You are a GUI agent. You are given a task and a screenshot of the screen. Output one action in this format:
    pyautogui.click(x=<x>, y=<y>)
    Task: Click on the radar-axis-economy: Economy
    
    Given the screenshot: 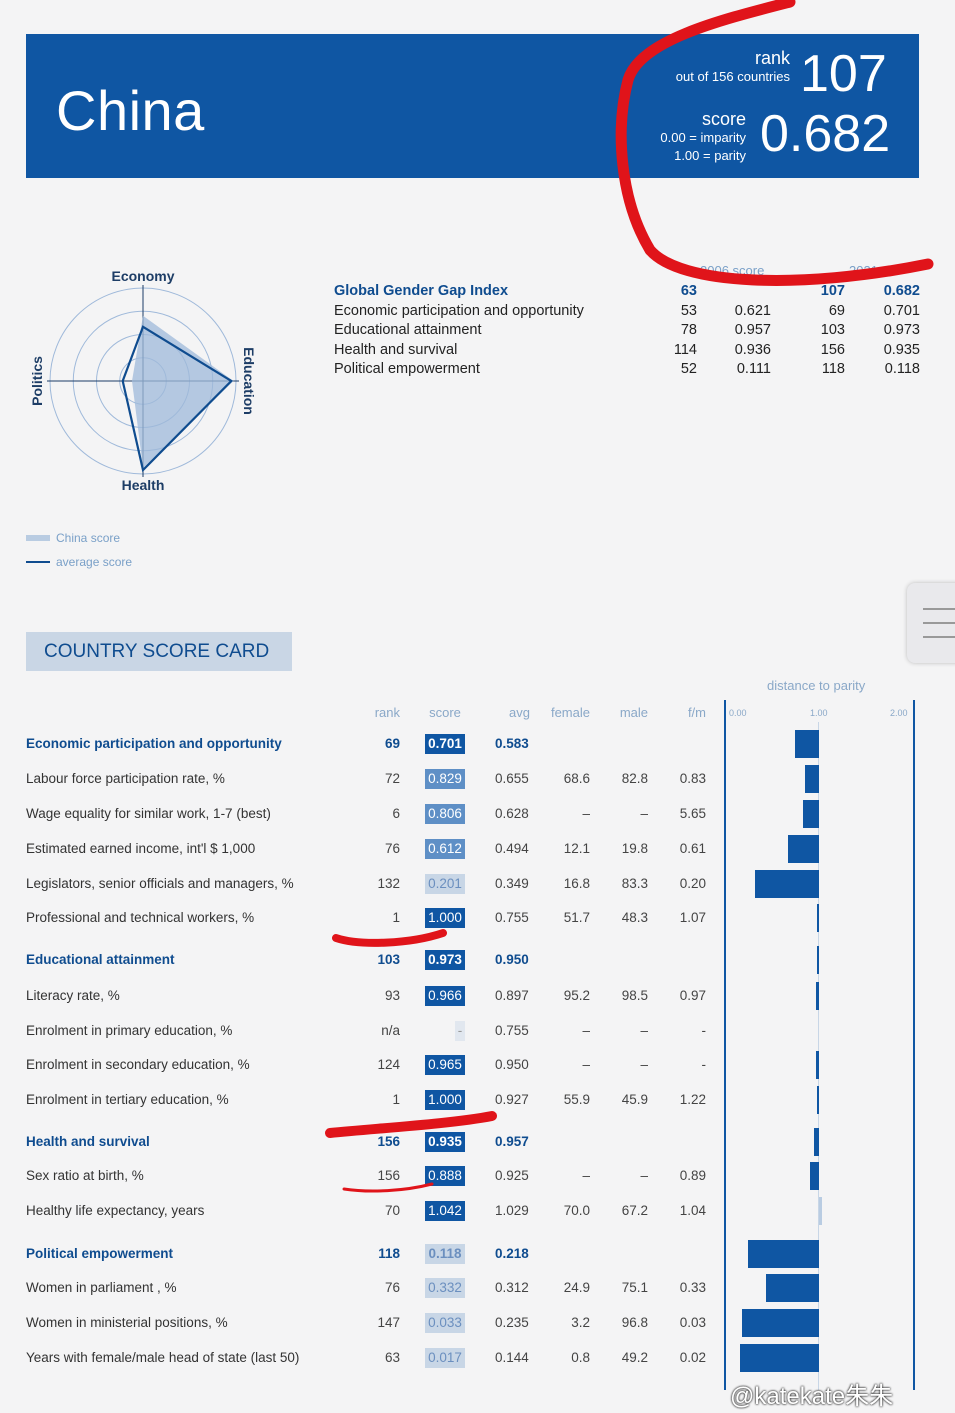 What is the action you would take?
    pyautogui.click(x=142, y=276)
    